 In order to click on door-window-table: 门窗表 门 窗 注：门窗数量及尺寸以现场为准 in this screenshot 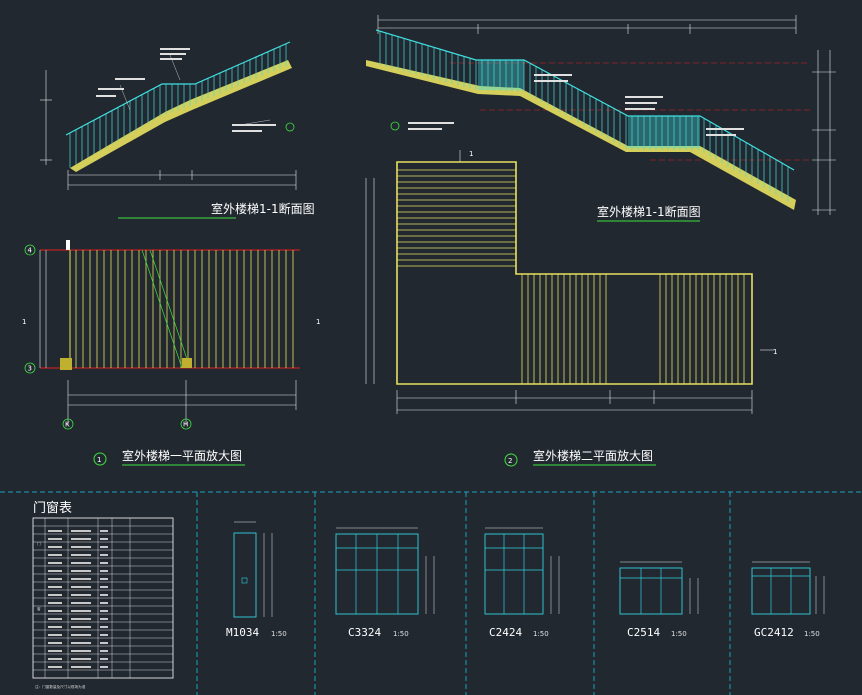, I will do `click(103, 594)`.